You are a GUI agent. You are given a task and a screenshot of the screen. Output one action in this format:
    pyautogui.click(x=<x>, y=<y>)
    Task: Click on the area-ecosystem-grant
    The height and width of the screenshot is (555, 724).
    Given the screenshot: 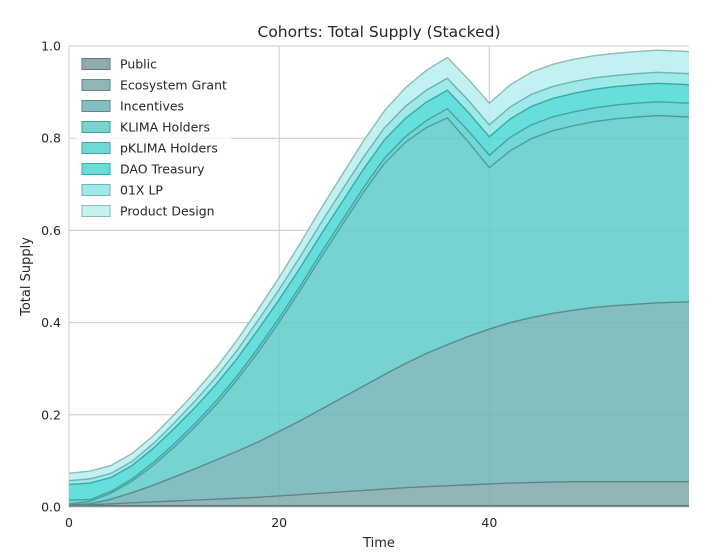 What is the action you would take?
    pyautogui.click(x=379, y=493)
    